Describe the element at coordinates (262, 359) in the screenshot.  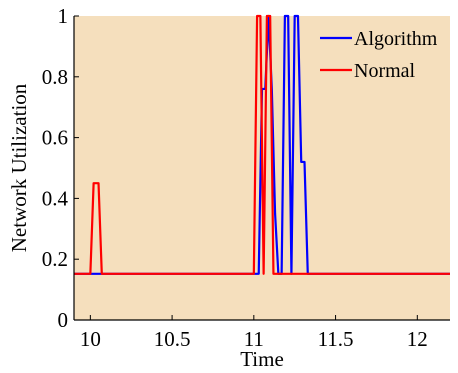
I see `x-axis-label: Time` at that location.